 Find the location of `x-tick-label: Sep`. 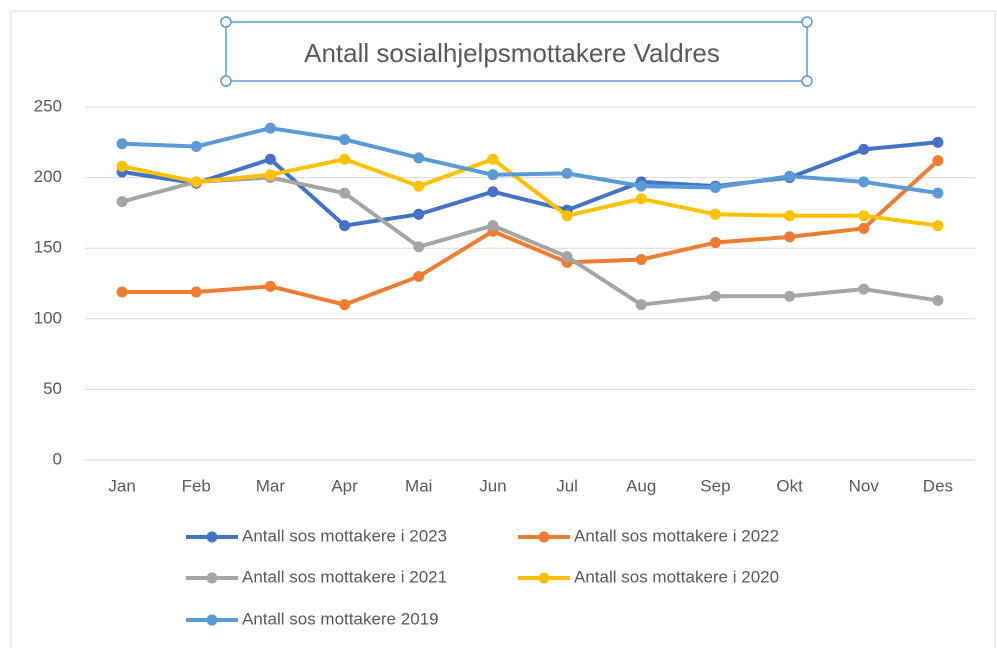

x-tick-label: Sep is located at coordinates (715, 485).